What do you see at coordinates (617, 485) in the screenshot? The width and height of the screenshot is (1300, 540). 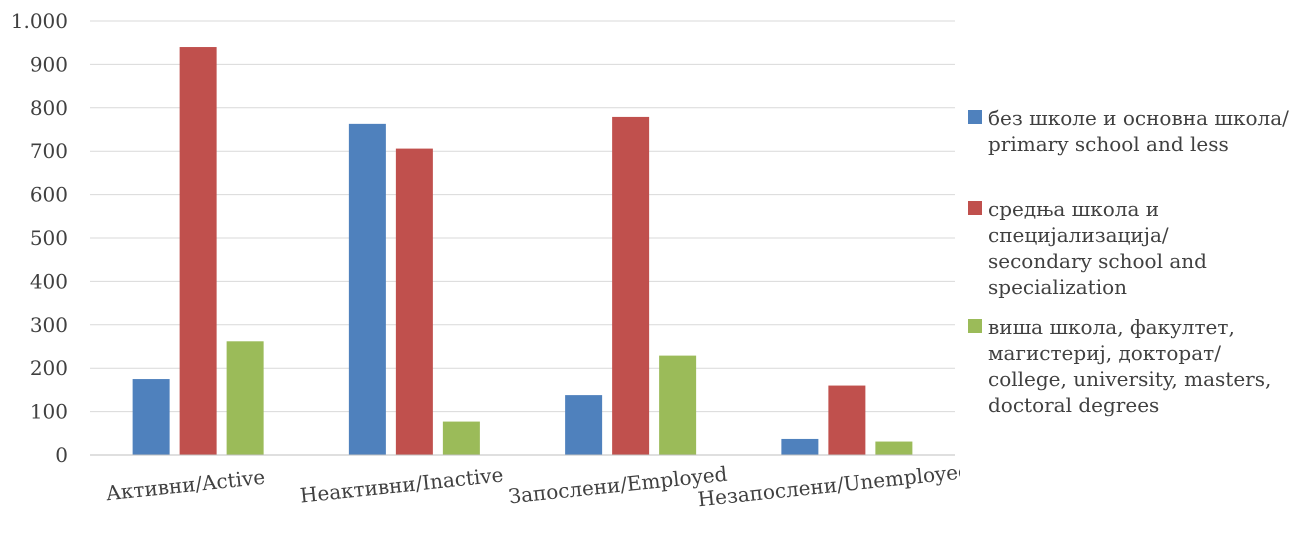 I see `x-category-label: Запослени/Employed` at bounding box center [617, 485].